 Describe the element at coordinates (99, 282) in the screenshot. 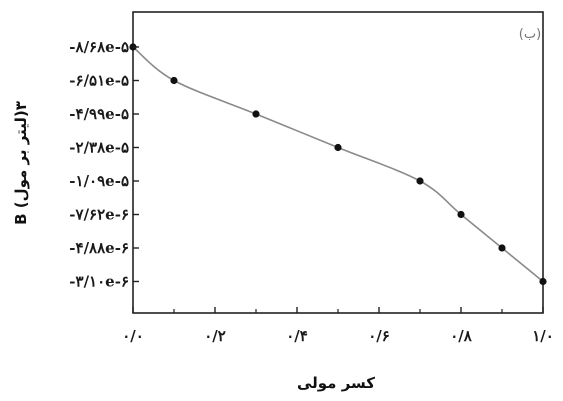

I see `y-tick-label: -۳/۱۰e-۶` at that location.